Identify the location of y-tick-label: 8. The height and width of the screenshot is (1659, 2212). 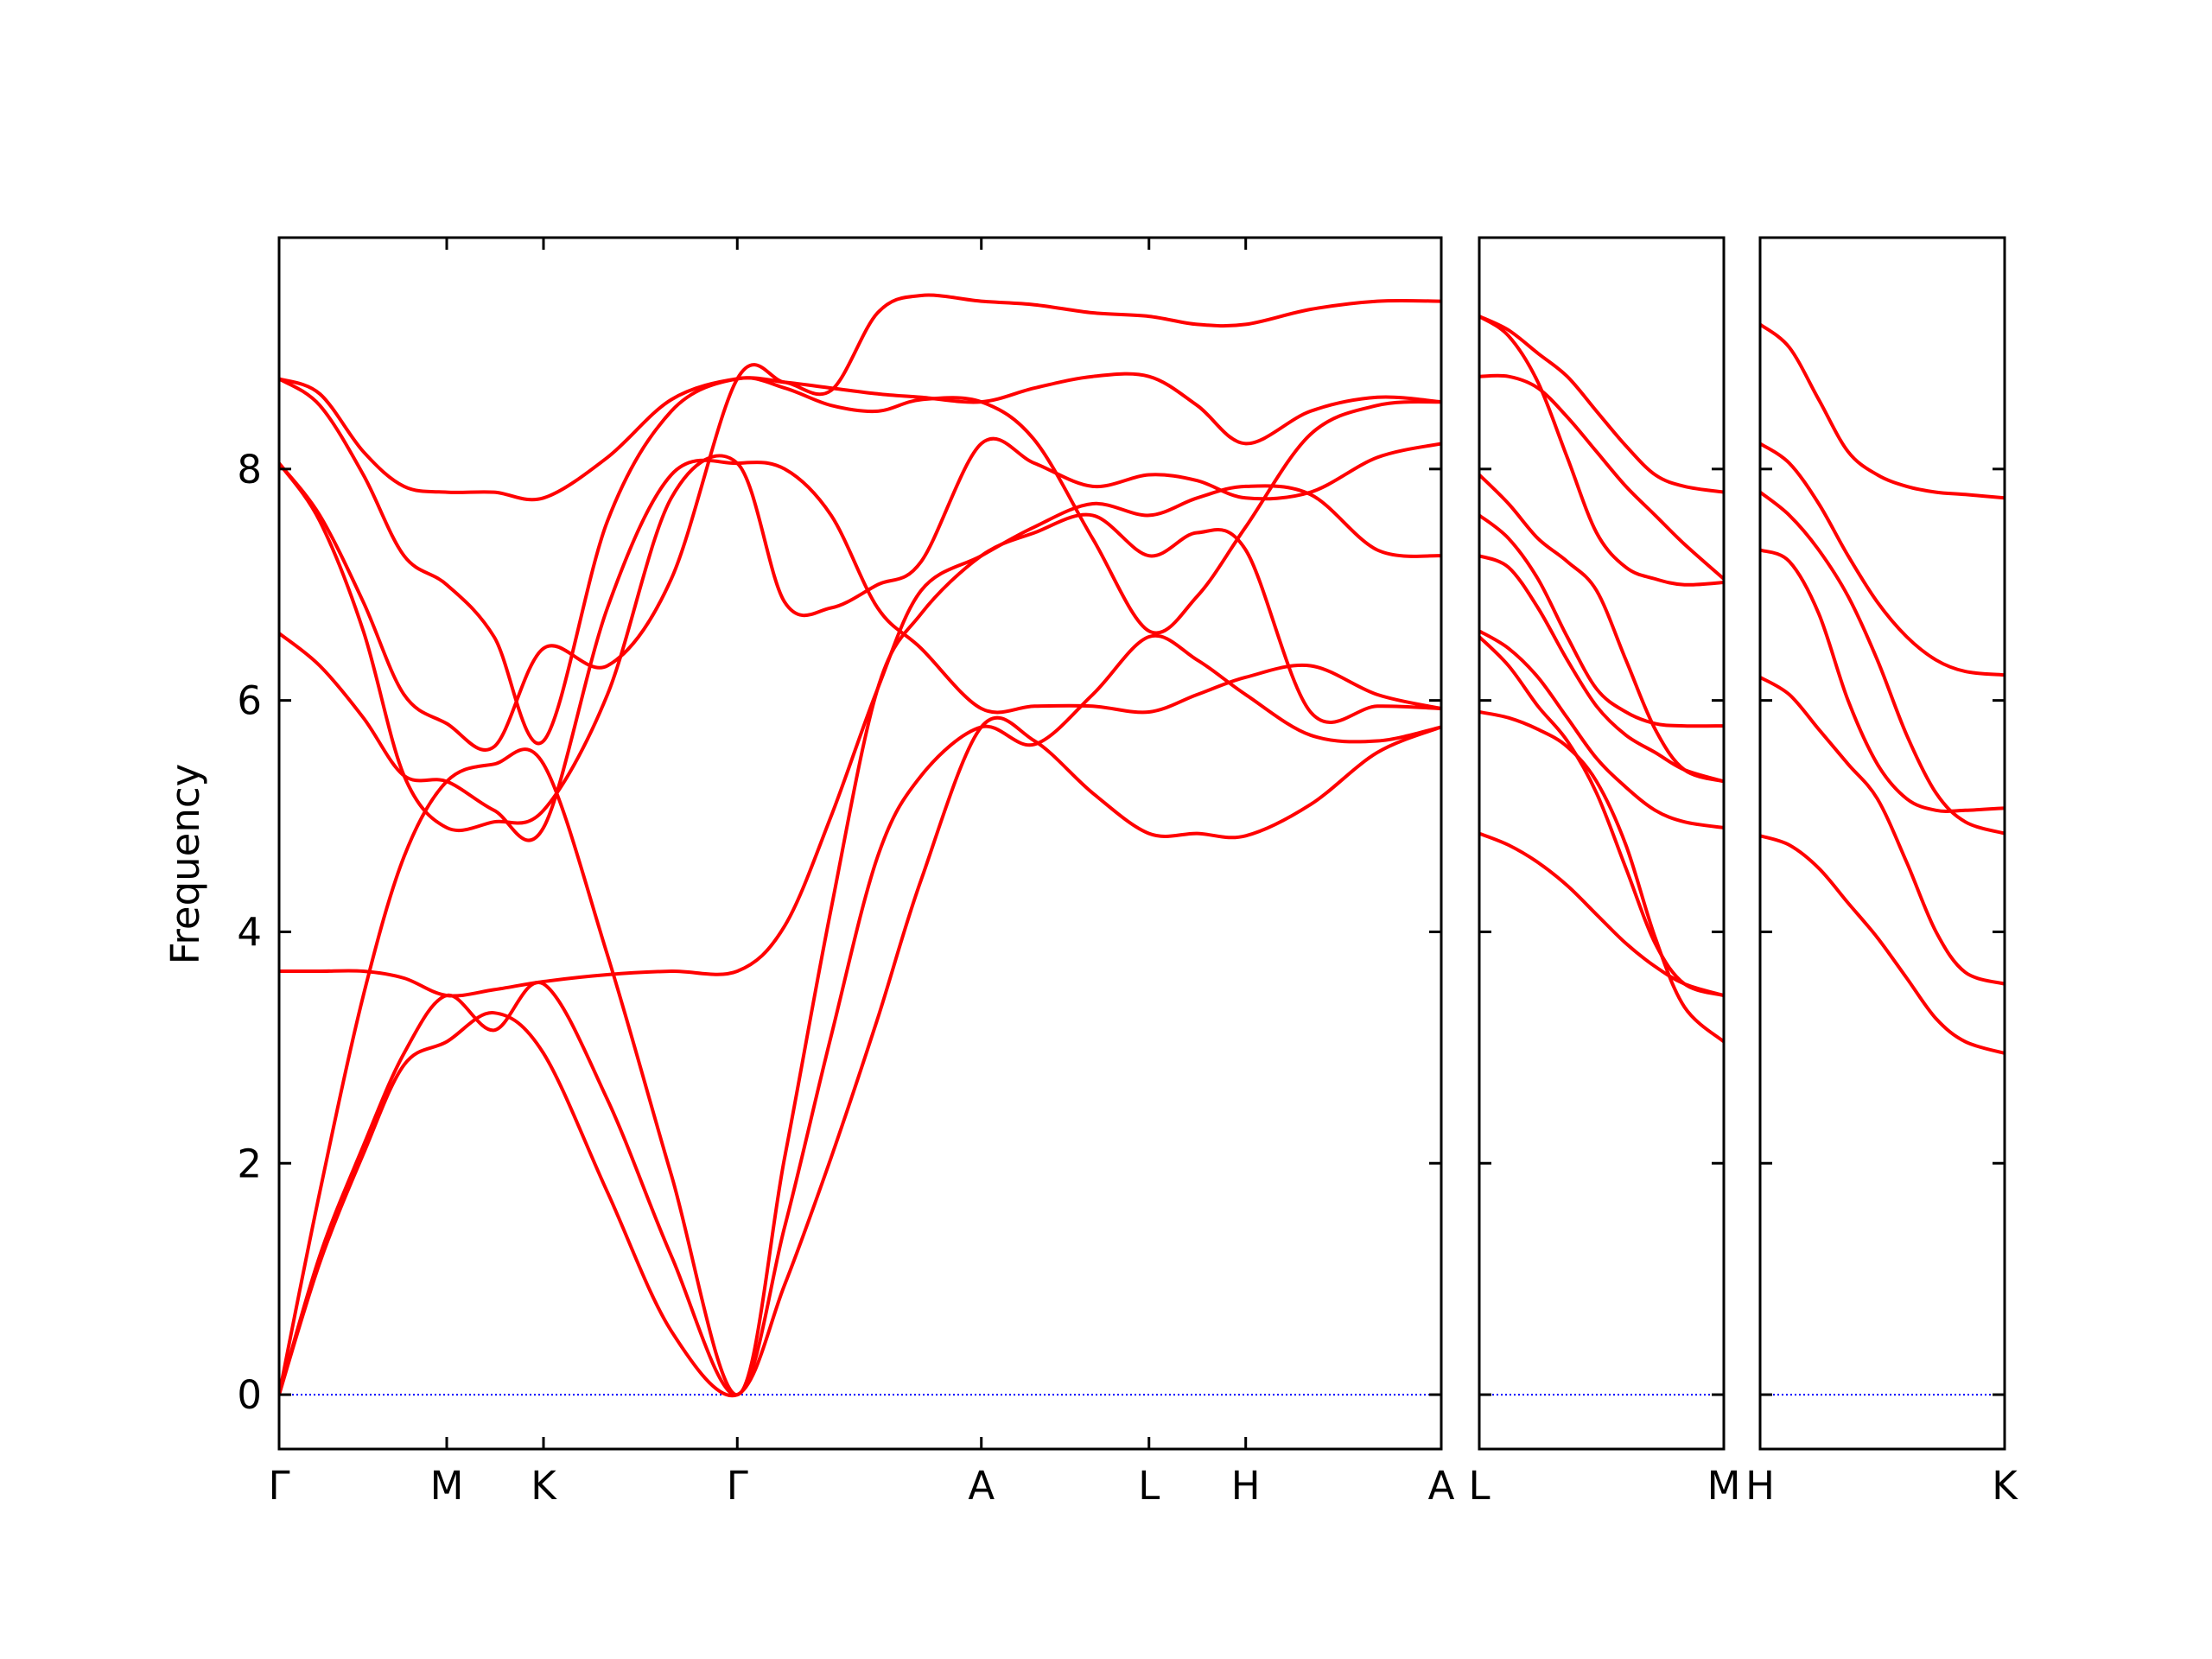
(249, 470).